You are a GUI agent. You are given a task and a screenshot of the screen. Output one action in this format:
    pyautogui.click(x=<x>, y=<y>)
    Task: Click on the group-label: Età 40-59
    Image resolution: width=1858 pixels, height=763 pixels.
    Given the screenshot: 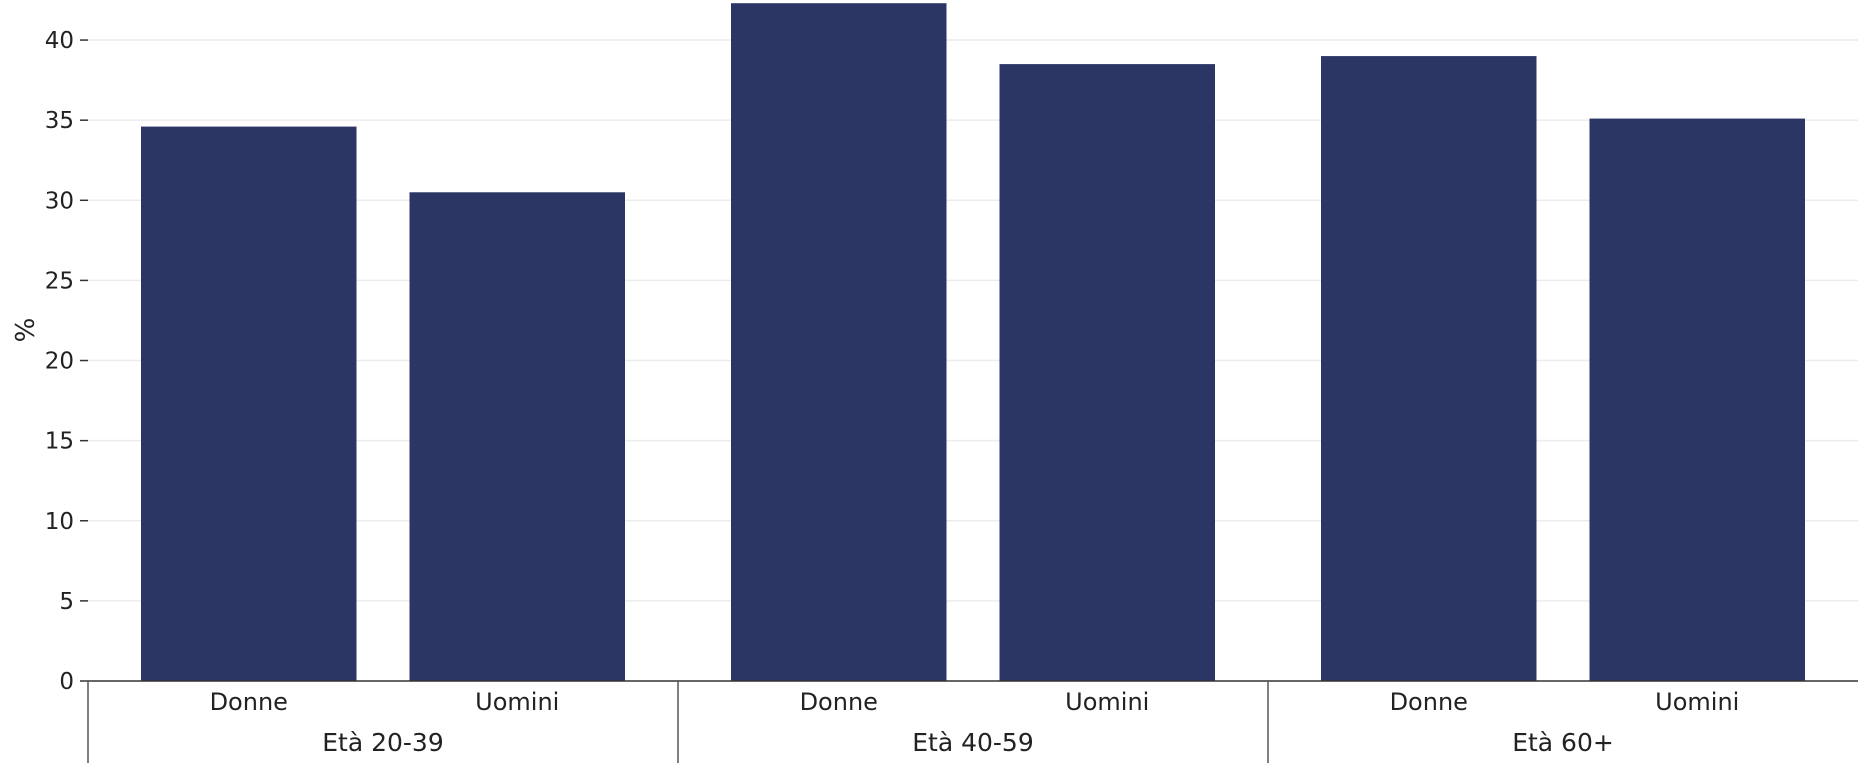 What is the action you would take?
    pyautogui.click(x=973, y=742)
    